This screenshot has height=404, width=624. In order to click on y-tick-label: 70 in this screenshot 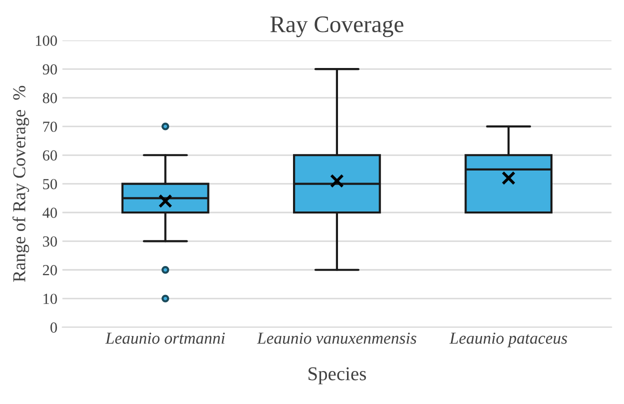, I will do `click(50, 127)`.